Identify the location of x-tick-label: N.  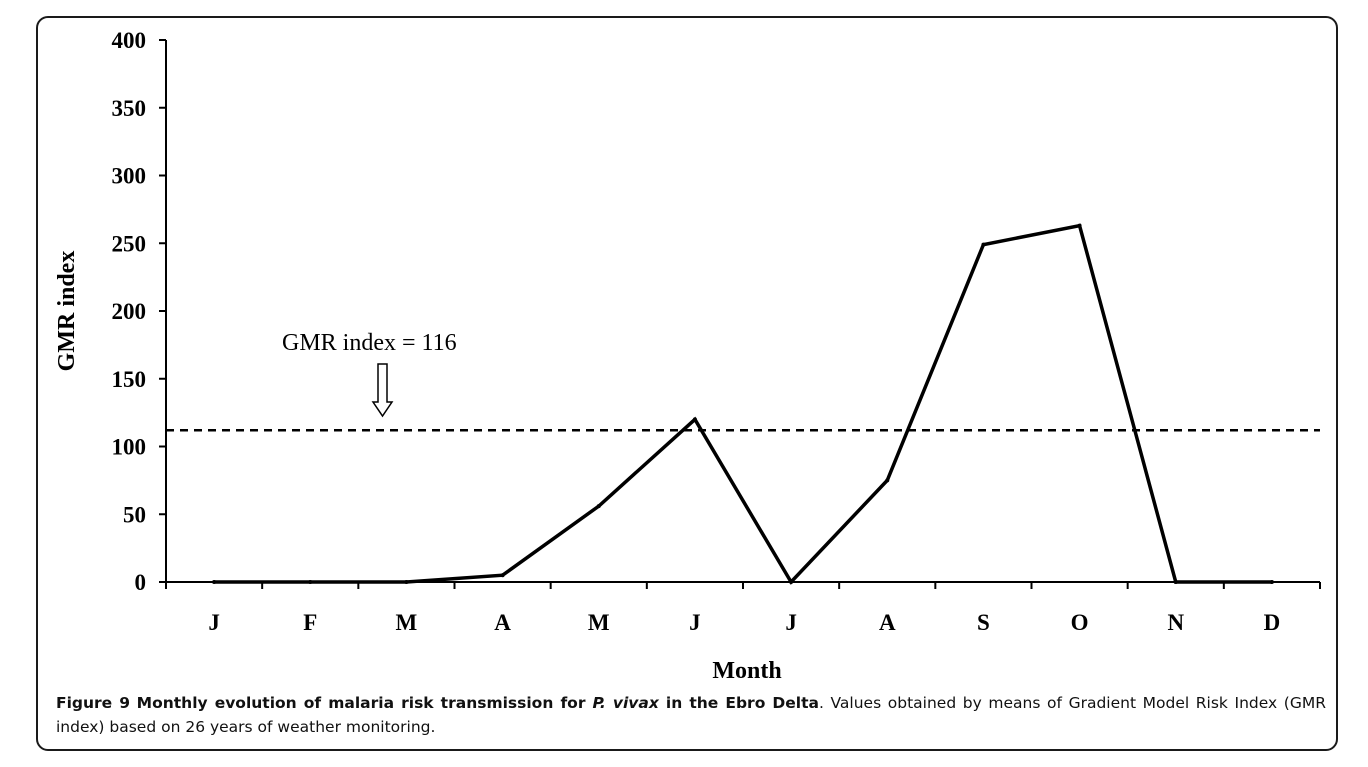
(1175, 622).